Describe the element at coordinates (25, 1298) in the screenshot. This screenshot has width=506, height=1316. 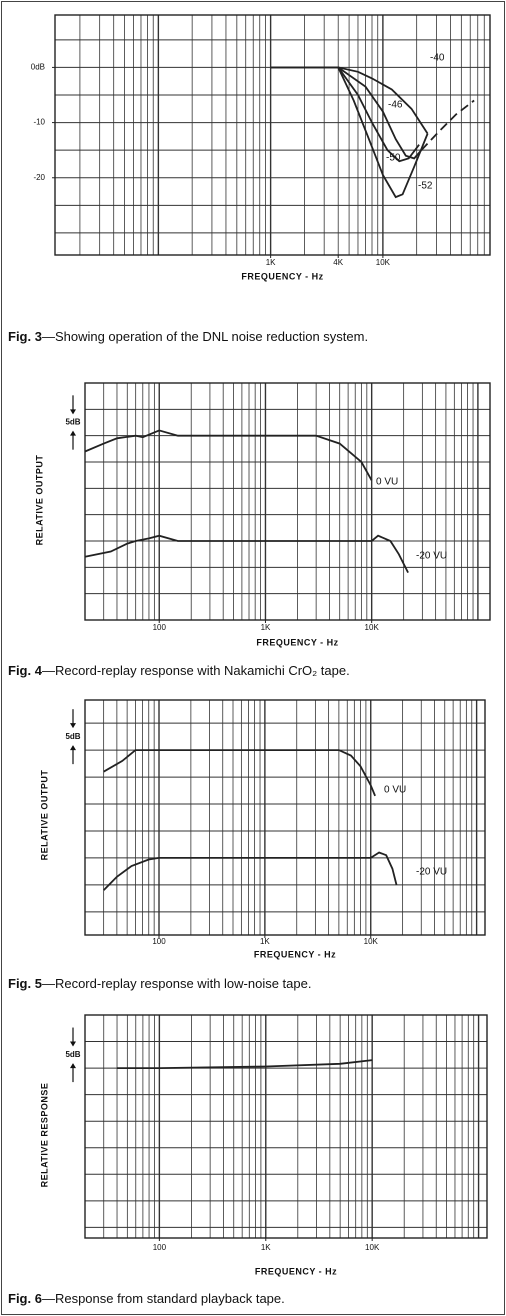
I see `caption-label: Fig. 6` at that location.